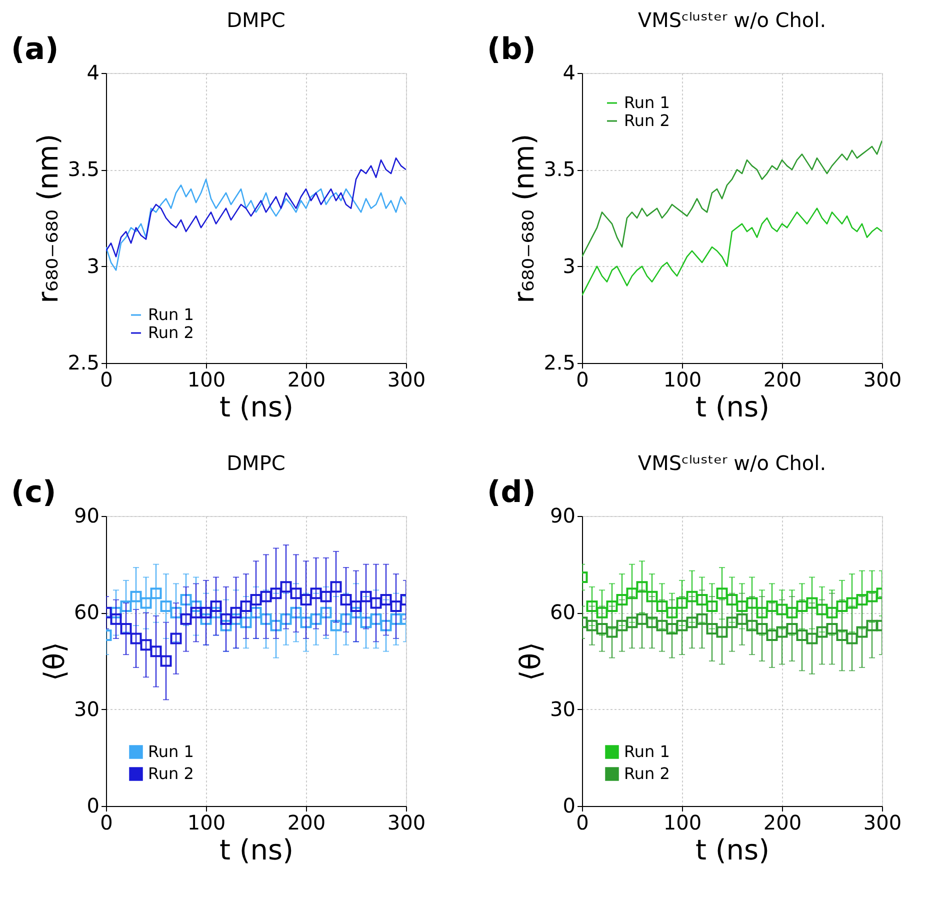 This screenshot has width=948, height=915. I want to click on chart-title: DMPC, so click(256, 463).